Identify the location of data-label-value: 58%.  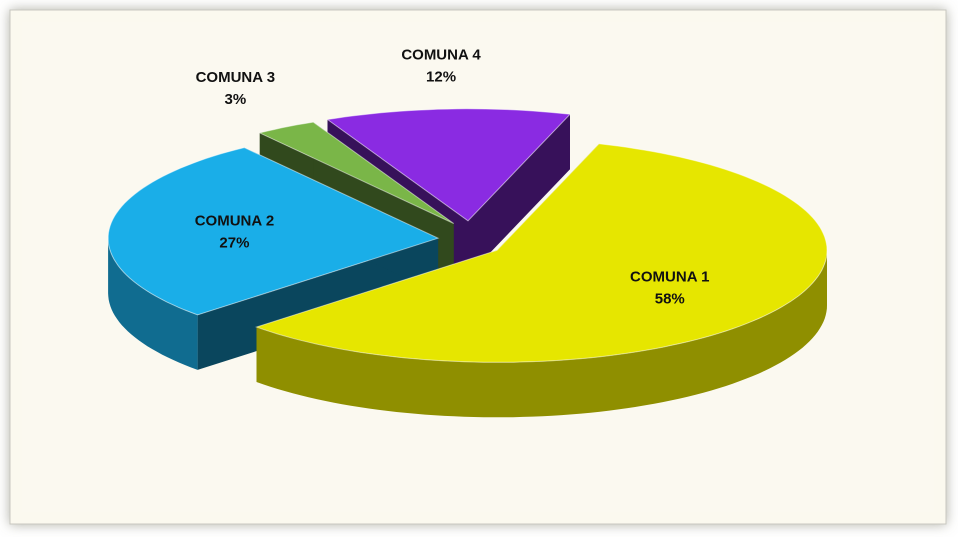
(670, 298).